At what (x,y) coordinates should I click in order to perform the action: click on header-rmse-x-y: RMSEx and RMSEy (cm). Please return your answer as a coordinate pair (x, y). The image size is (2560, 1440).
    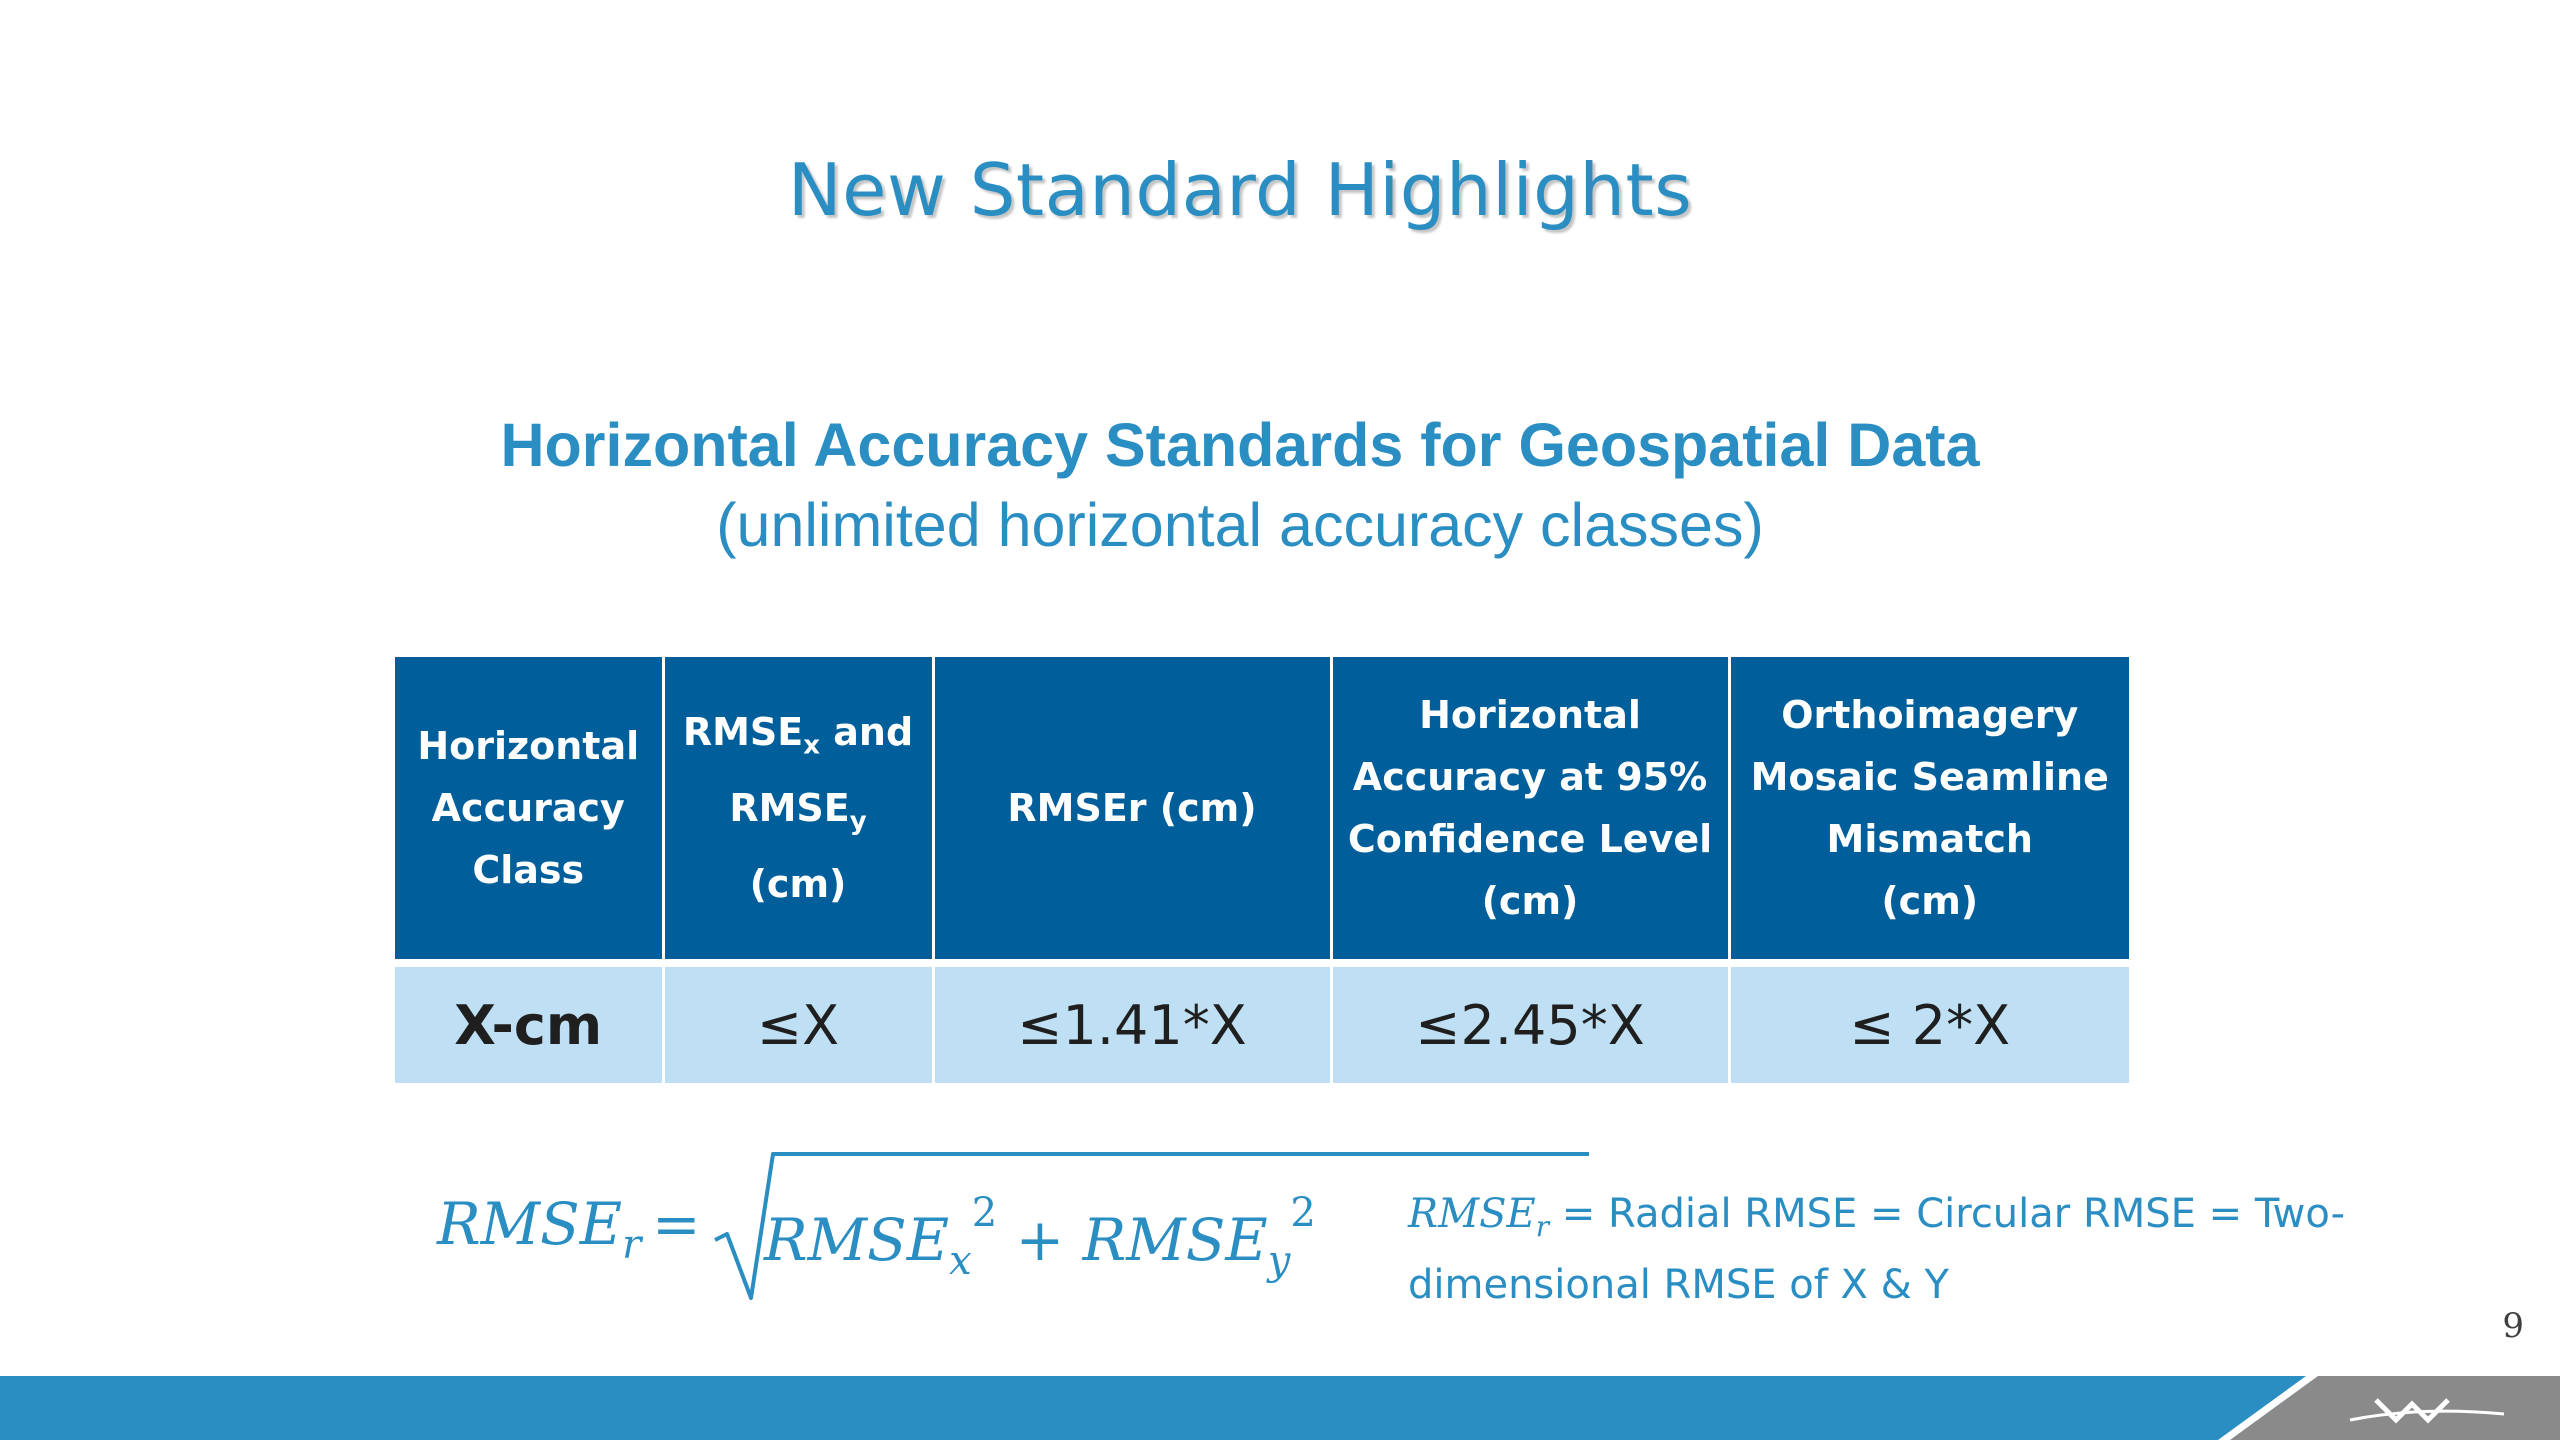
    Looking at the image, I should click on (798, 810).